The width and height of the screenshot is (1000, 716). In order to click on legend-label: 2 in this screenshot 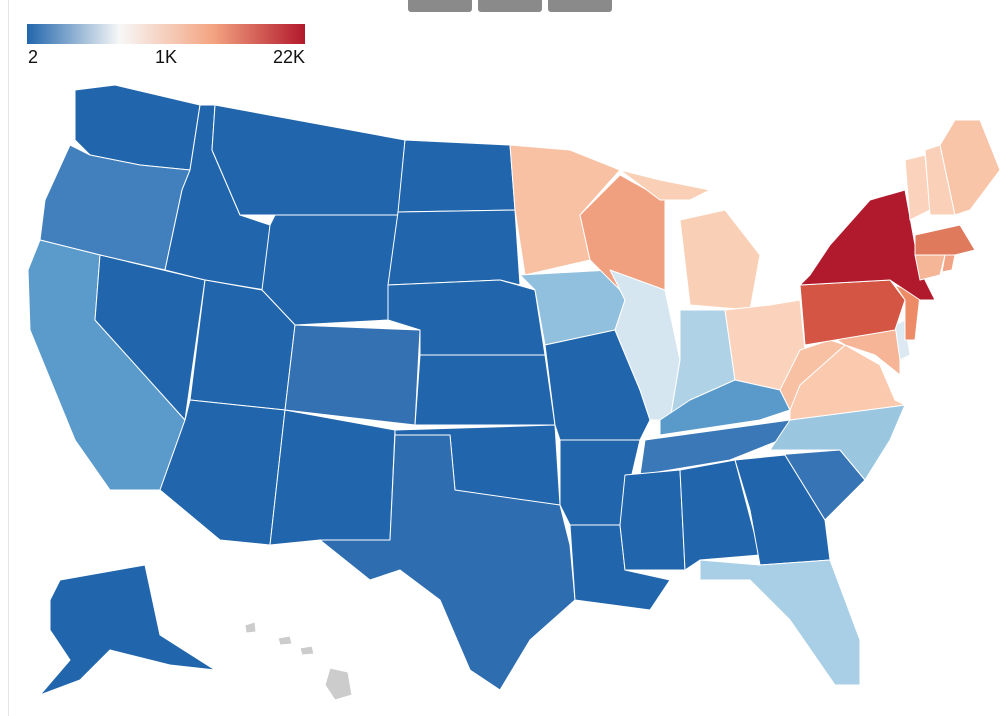, I will do `click(33, 57)`.